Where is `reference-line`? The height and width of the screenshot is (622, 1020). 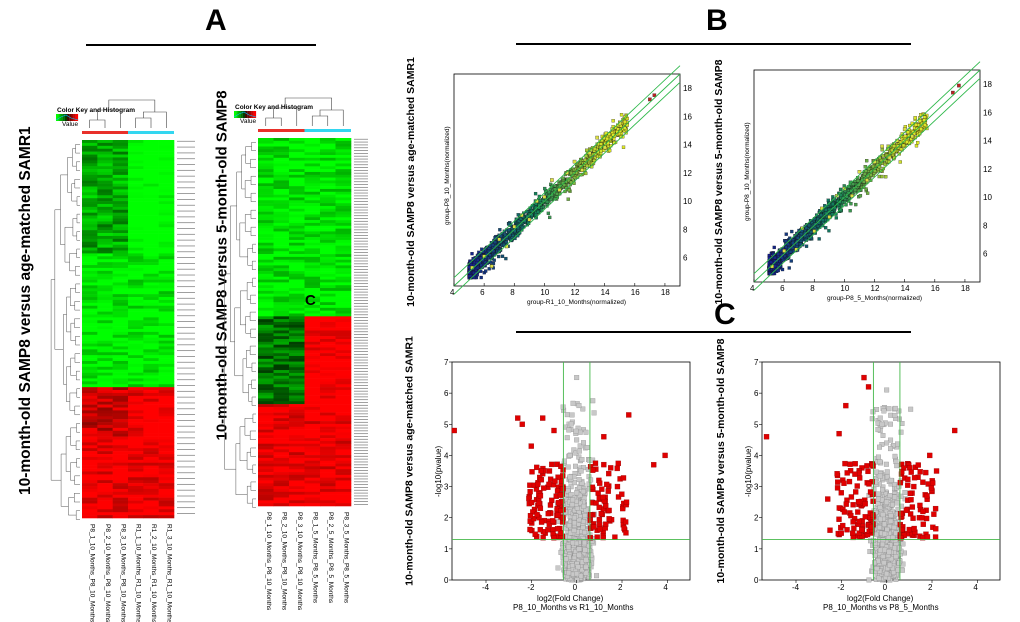 reference-line is located at coordinates (867, 168).